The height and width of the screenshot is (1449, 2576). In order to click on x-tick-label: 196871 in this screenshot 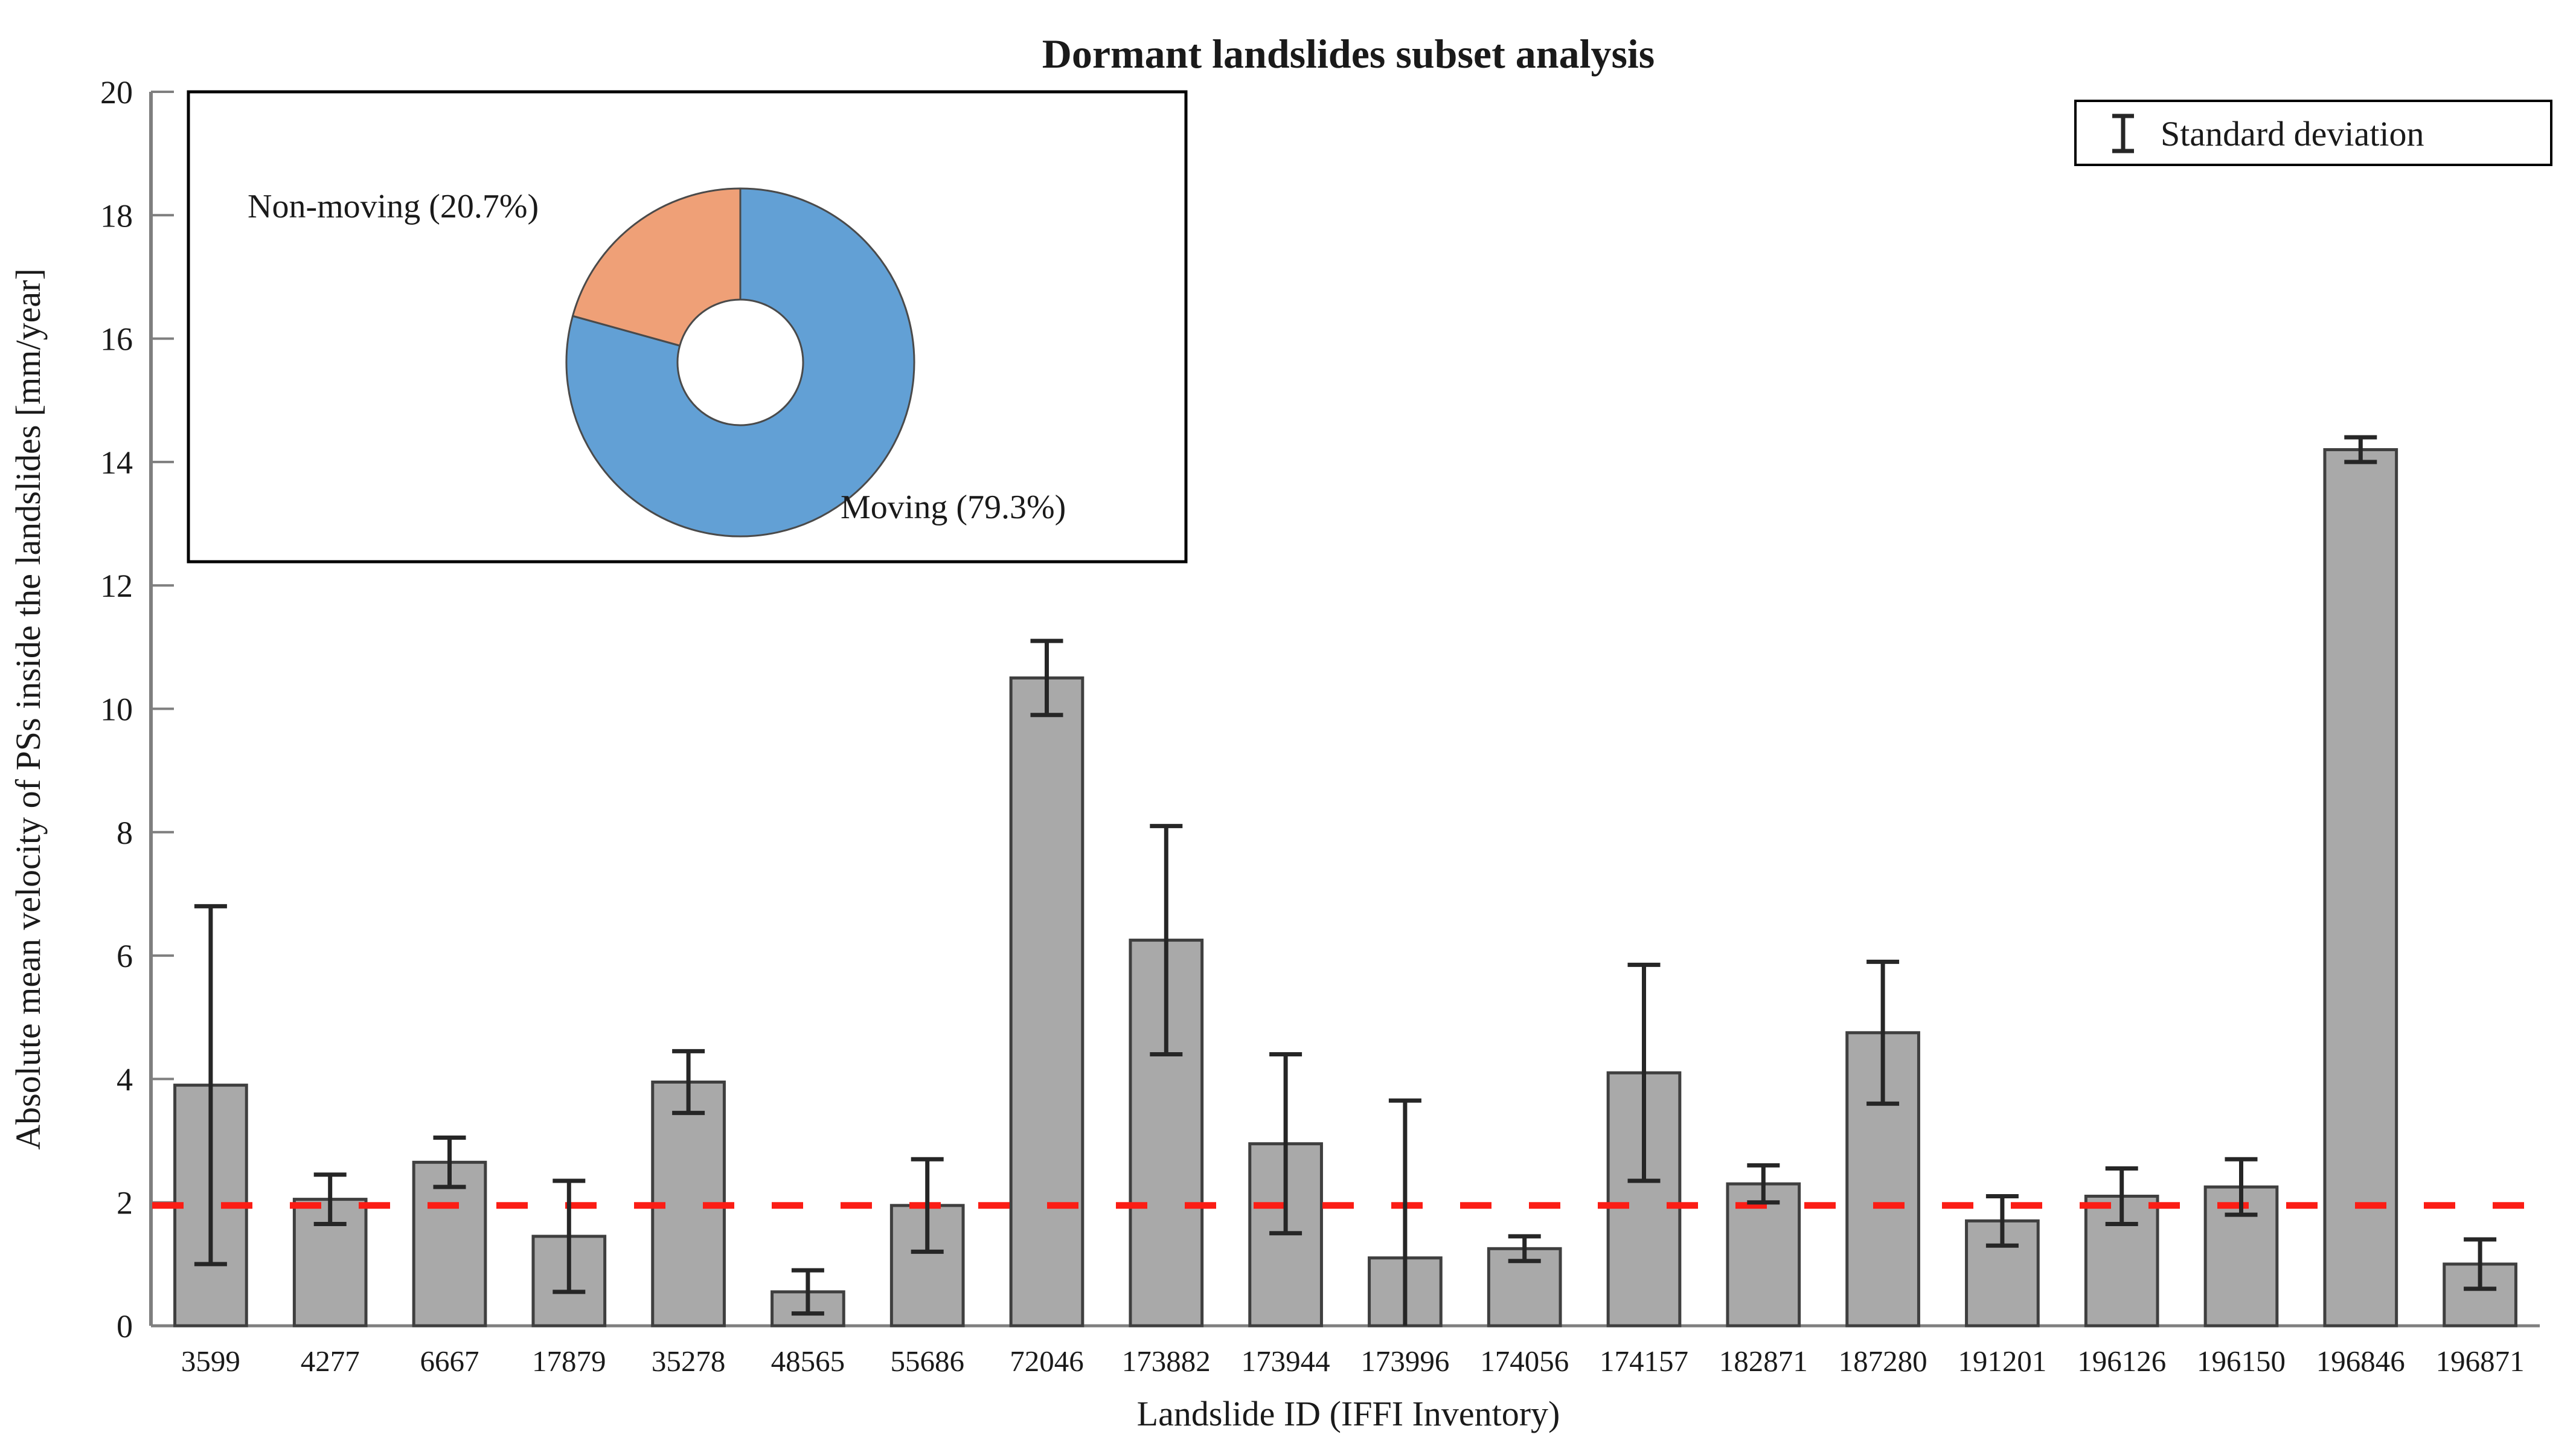, I will do `click(2480, 1361)`.